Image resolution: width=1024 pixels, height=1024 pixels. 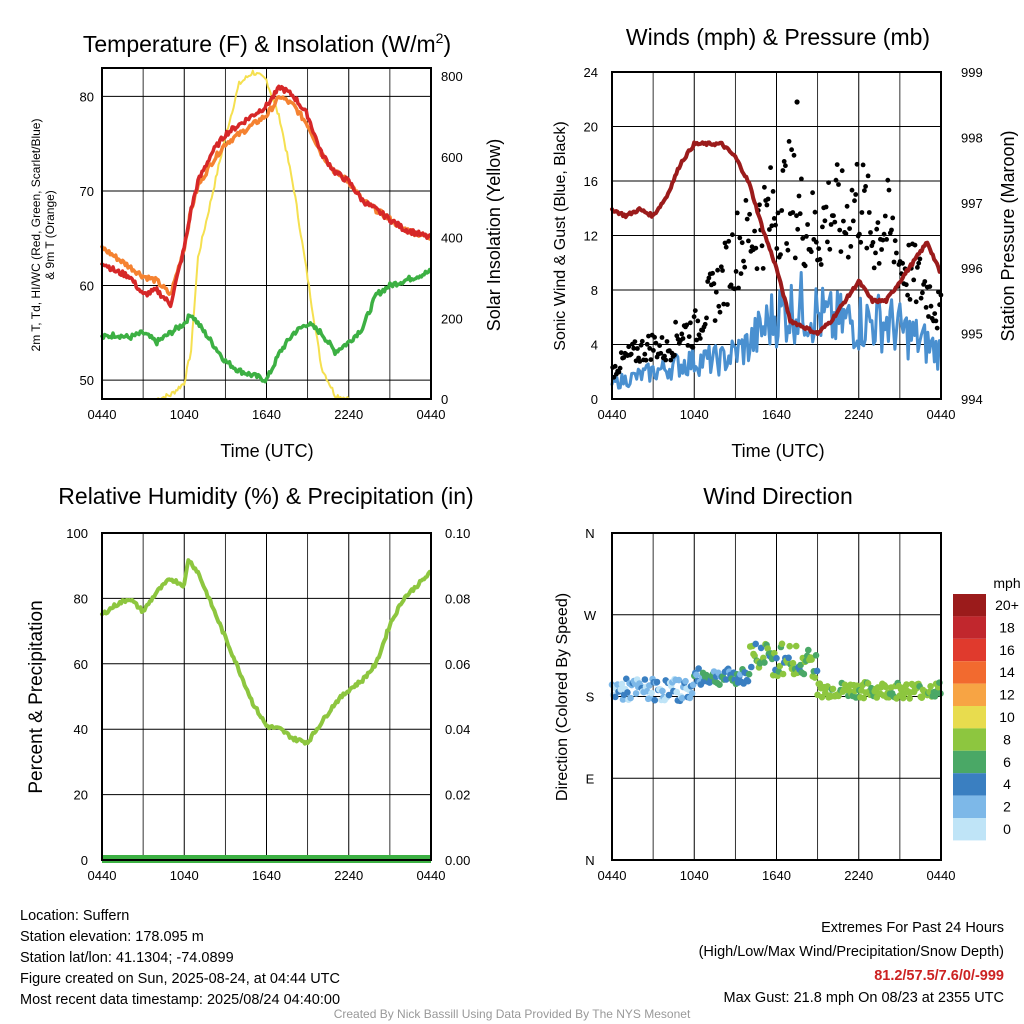 What do you see at coordinates (863, 998) in the screenshot?
I see `max-gust-text: Max Gust: 21.8 mph On 08/23 at 2355 UTC` at bounding box center [863, 998].